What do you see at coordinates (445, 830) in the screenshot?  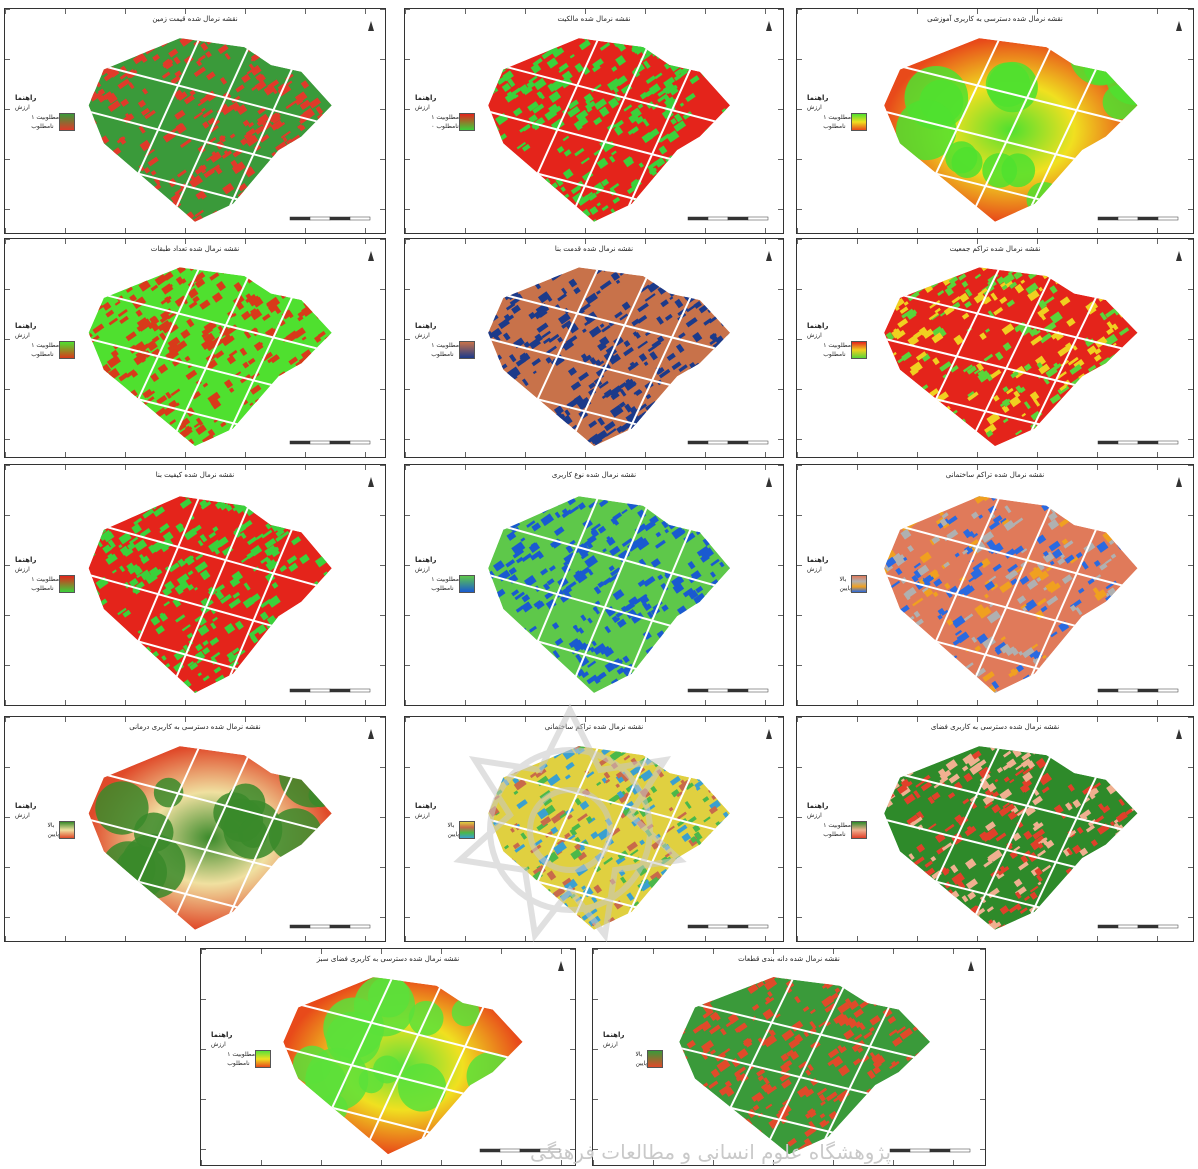 I see `legend-row: بالا پایین` at bounding box center [445, 830].